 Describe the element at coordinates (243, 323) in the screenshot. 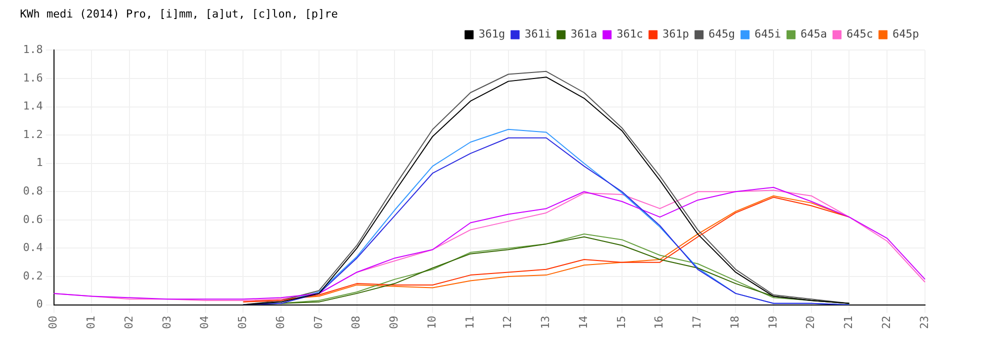

I see `x-tick-label: 05` at that location.